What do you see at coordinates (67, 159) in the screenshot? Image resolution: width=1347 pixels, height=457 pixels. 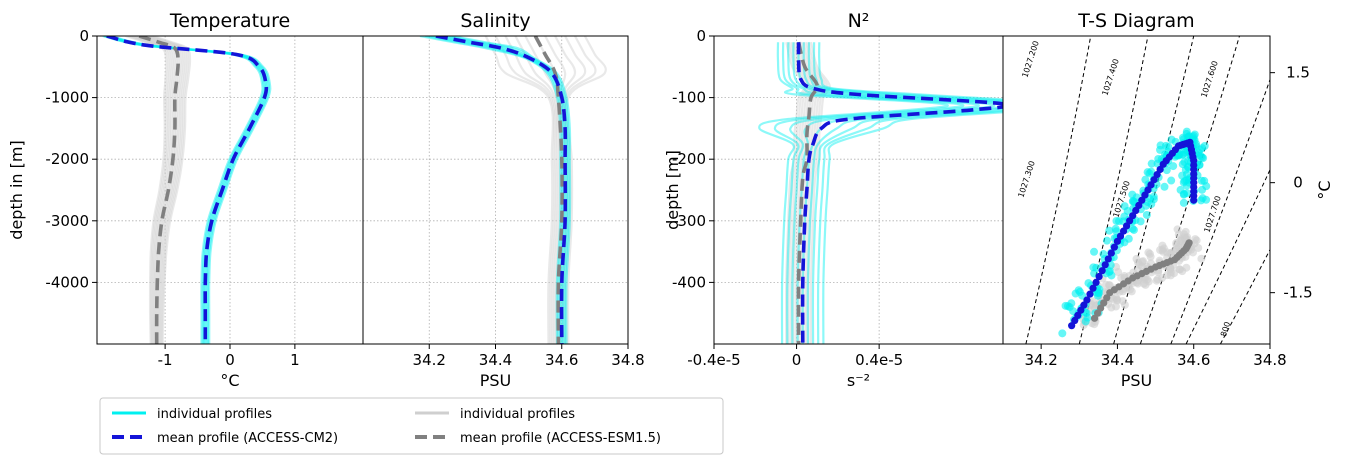 I see `y-tick-label: -2000` at bounding box center [67, 159].